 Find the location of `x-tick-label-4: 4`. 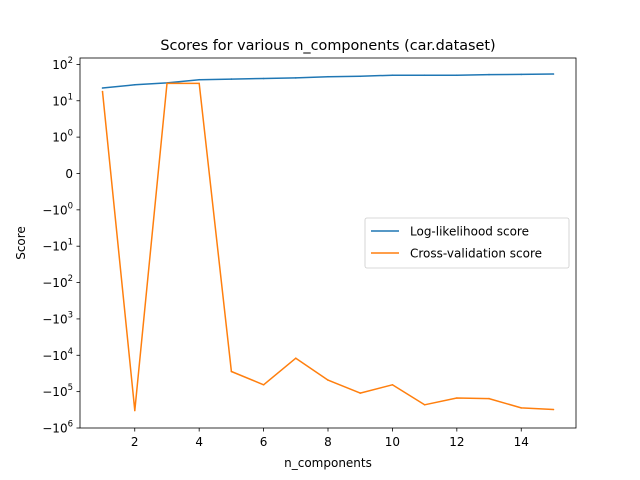

x-tick-label-4: 4 is located at coordinates (199, 442).